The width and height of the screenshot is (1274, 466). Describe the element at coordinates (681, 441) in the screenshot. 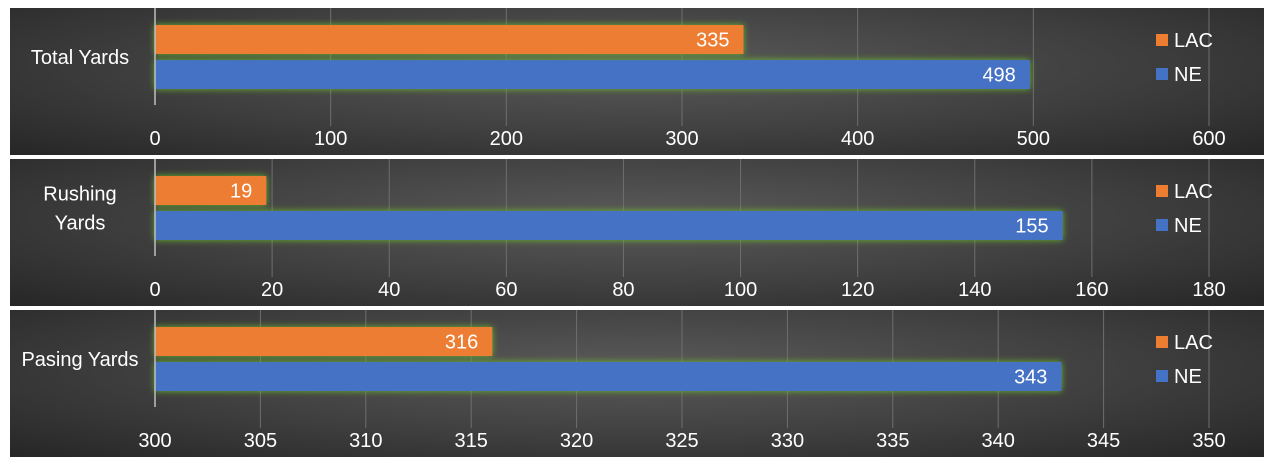

I see `tick-label: 325` at that location.